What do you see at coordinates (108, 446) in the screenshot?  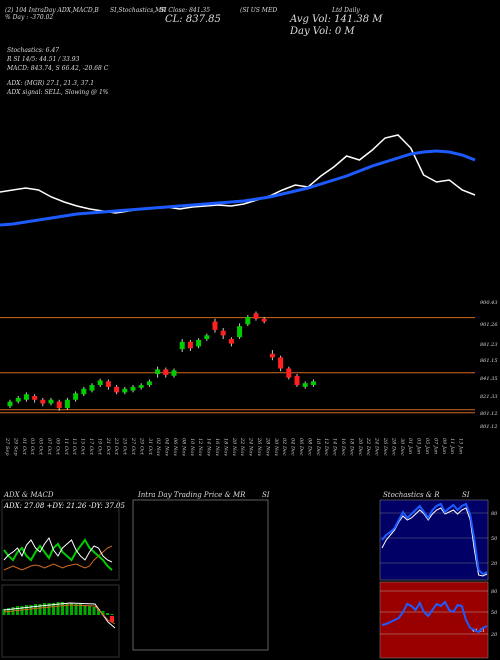 I see `date-tick-label: 21 Oct` at bounding box center [108, 446].